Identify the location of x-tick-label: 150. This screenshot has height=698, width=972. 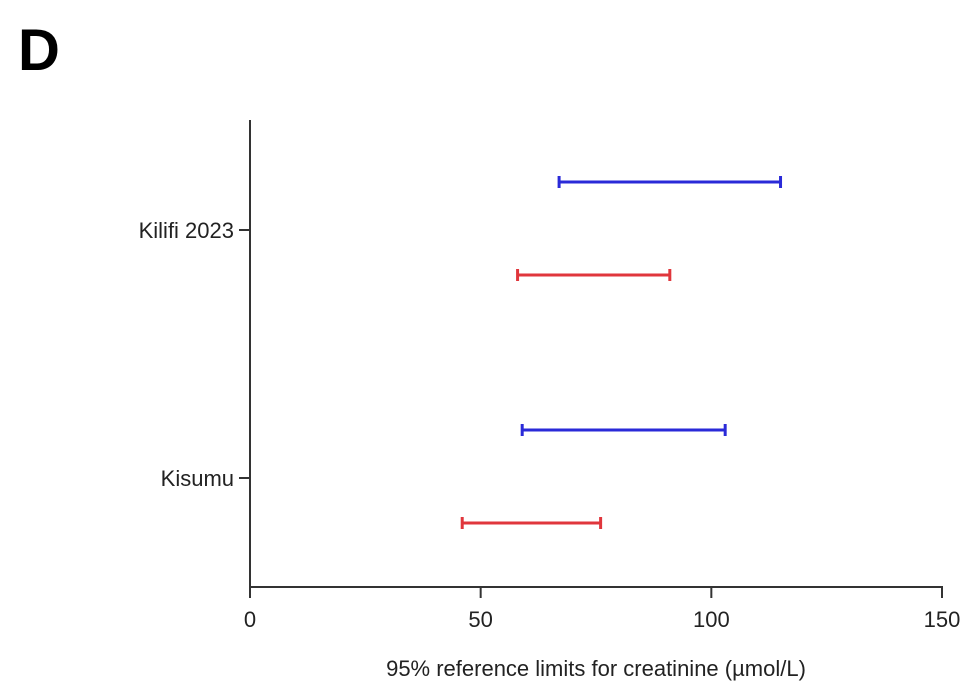
(942, 619).